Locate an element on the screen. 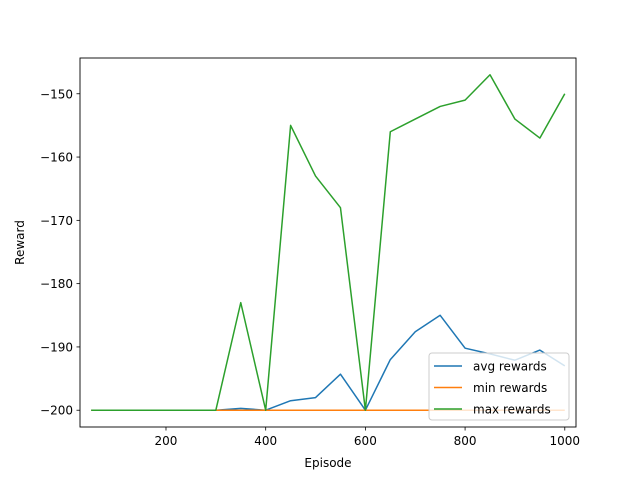 The image size is (640, 480). legend-box is located at coordinates (499, 386).